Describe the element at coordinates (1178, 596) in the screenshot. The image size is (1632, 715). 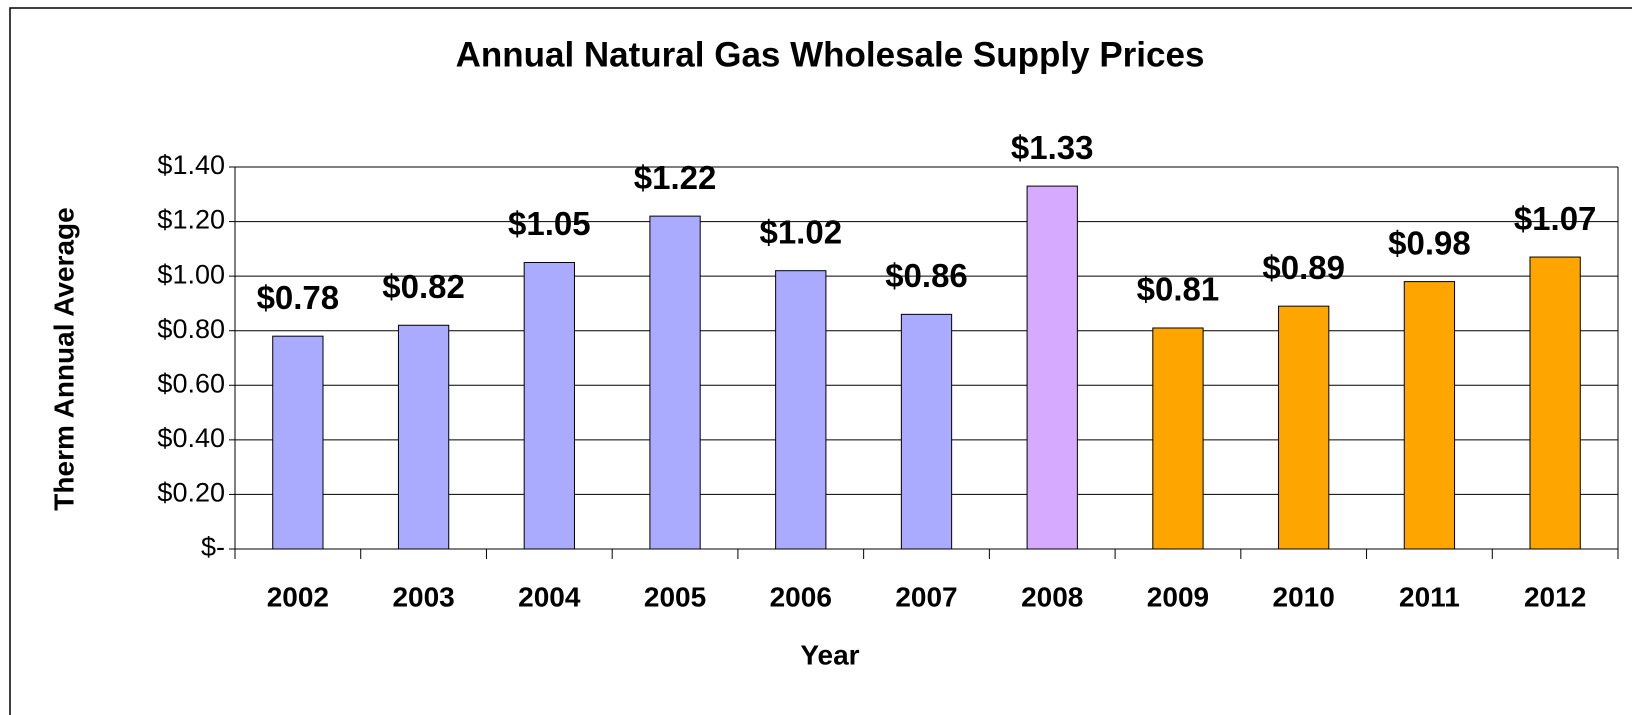
I see `x-tick-label: 2009` at that location.